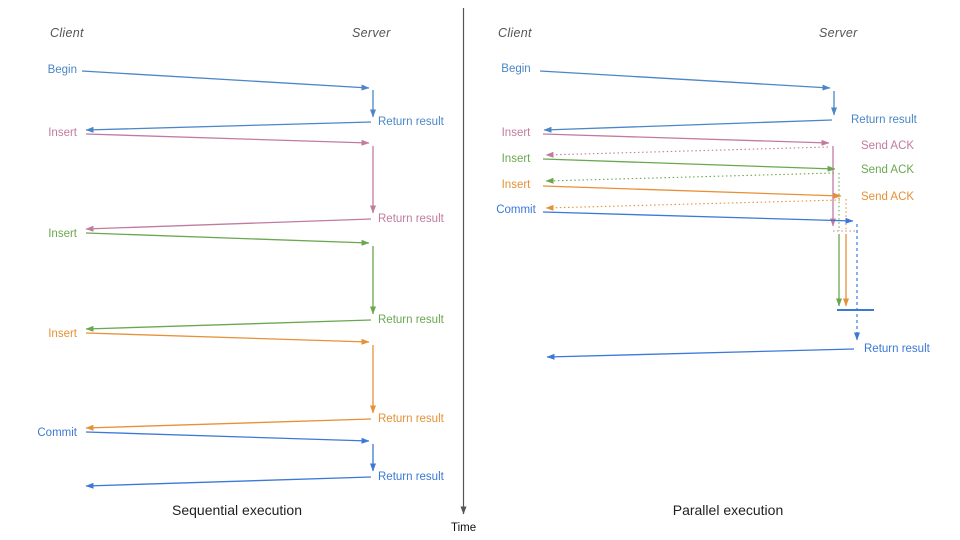  I want to click on seq-begin-response-label: Return result, so click(411, 122).